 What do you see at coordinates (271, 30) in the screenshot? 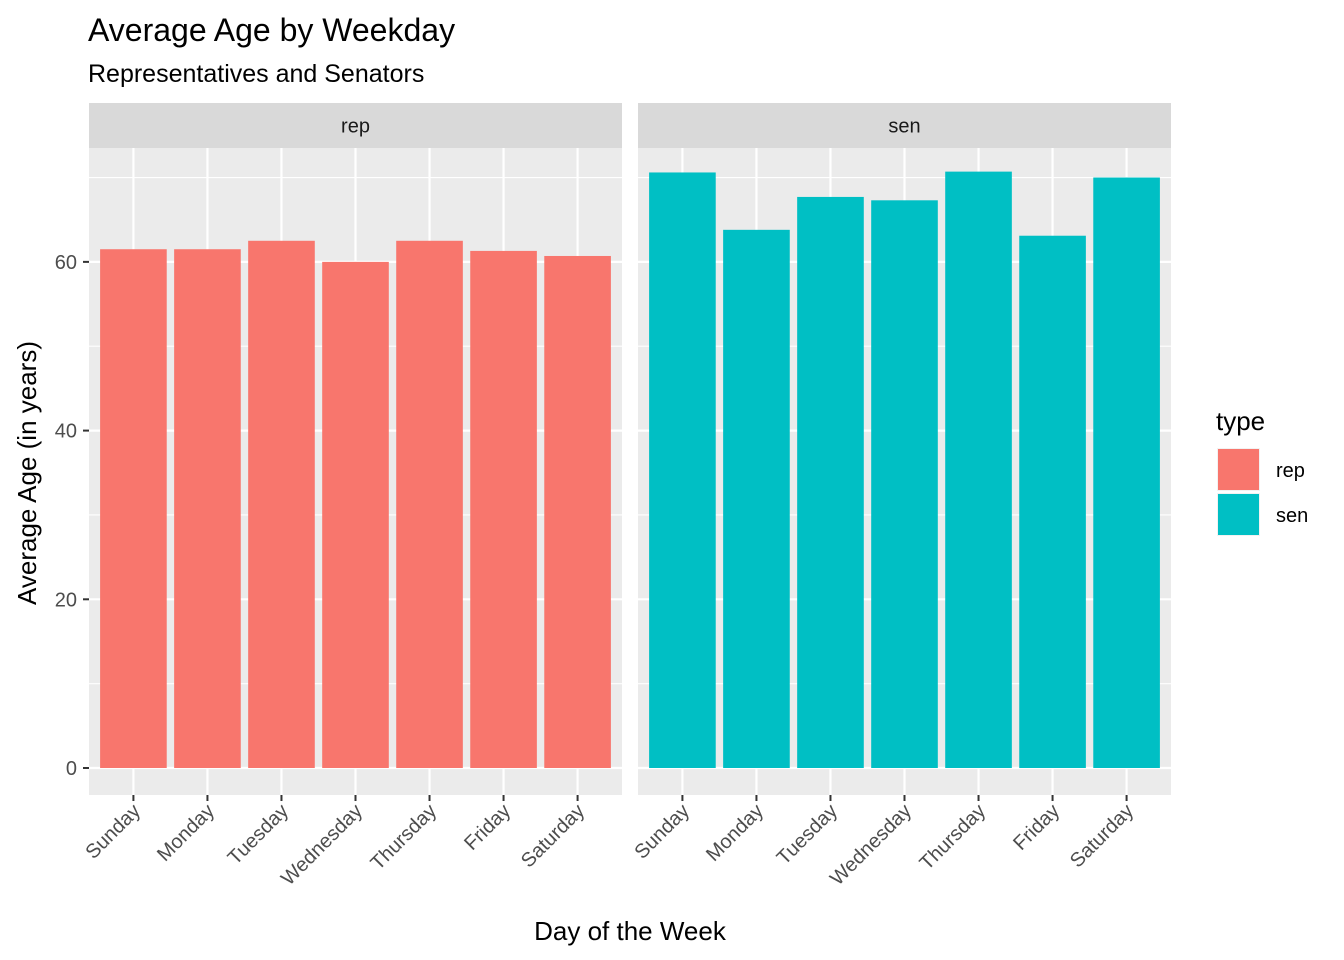
I see `chart-title: Average Age by Weekday` at bounding box center [271, 30].